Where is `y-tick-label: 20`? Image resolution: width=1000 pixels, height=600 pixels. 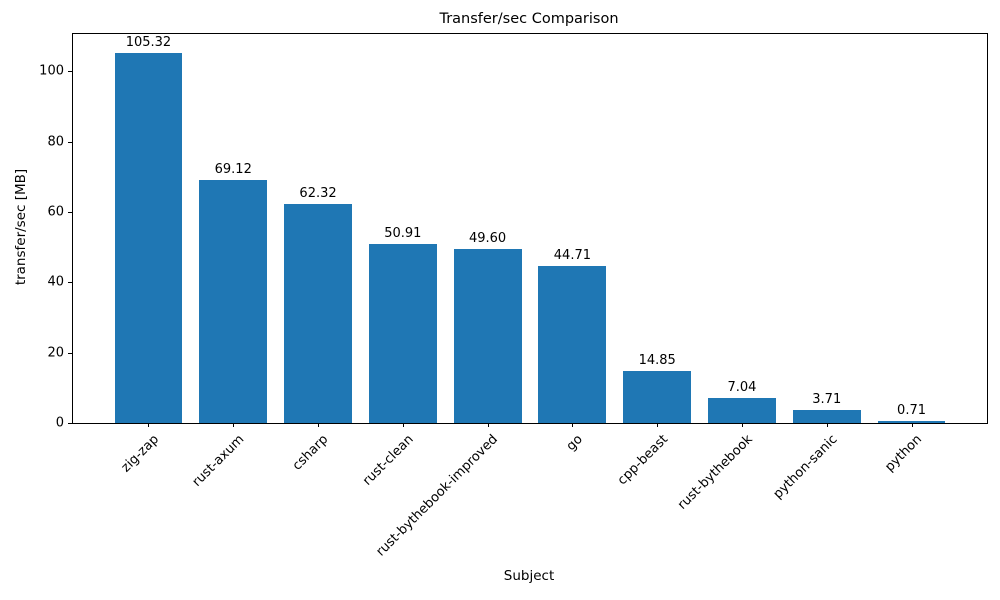
y-tick-label: 20 is located at coordinates (55, 353).